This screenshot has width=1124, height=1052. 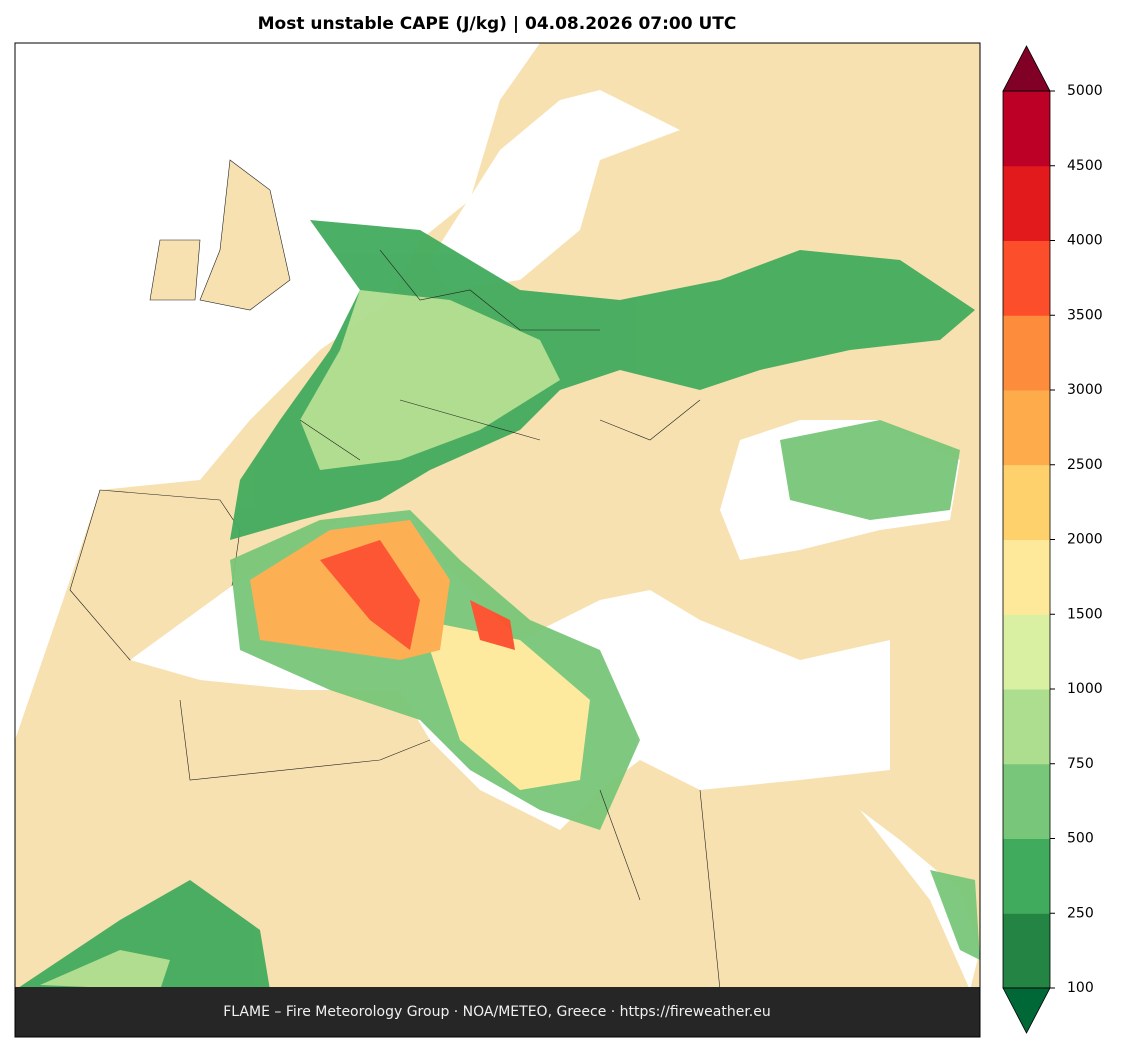 What do you see at coordinates (555, 190) in the screenshot?
I see `baltic` at bounding box center [555, 190].